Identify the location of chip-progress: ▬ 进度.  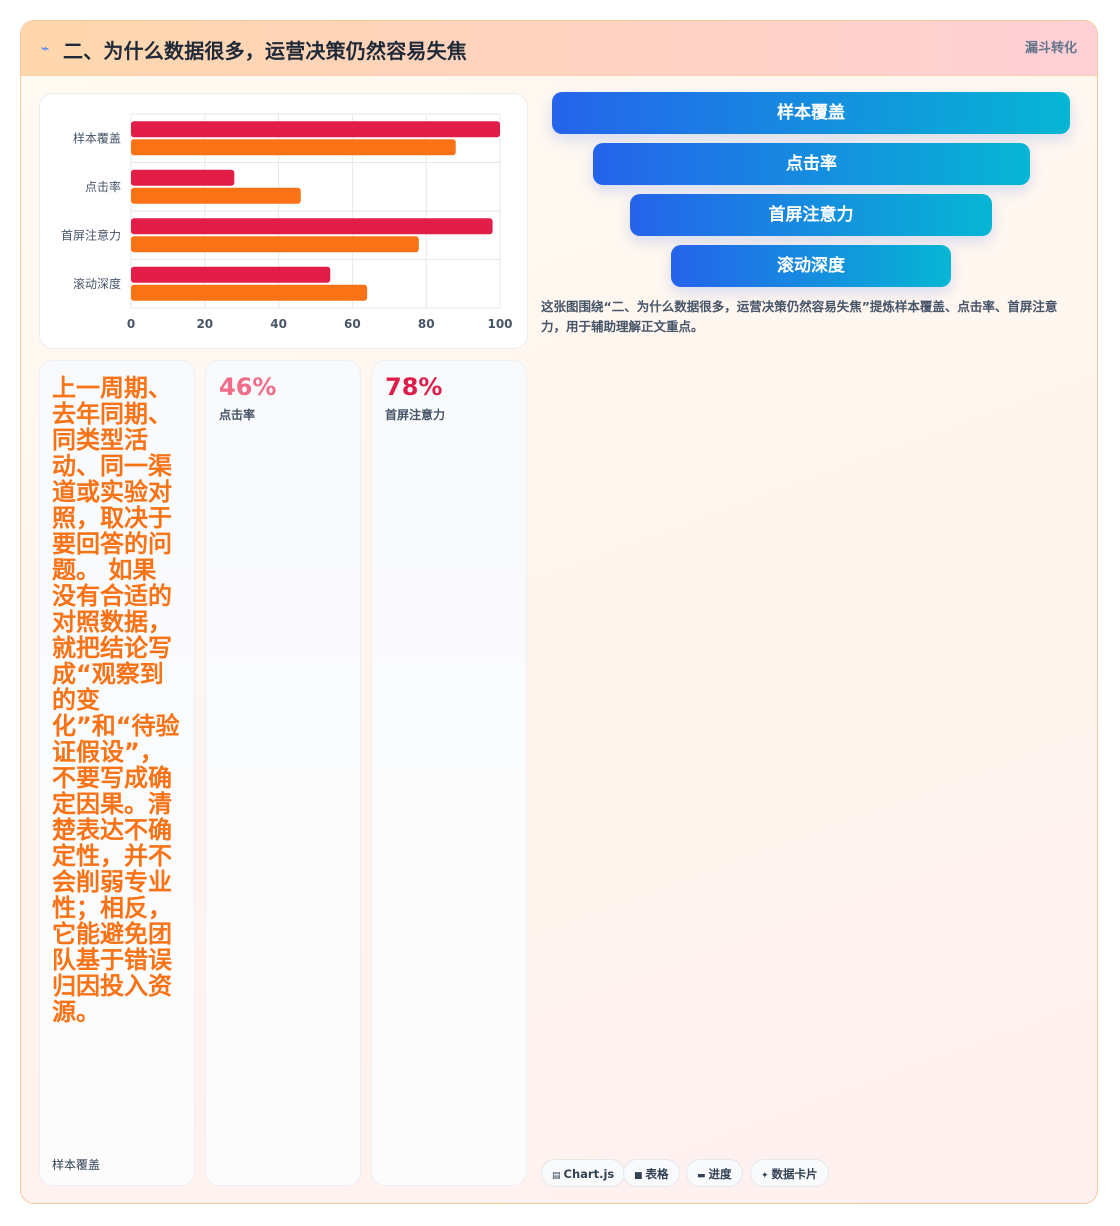
(714, 1173).